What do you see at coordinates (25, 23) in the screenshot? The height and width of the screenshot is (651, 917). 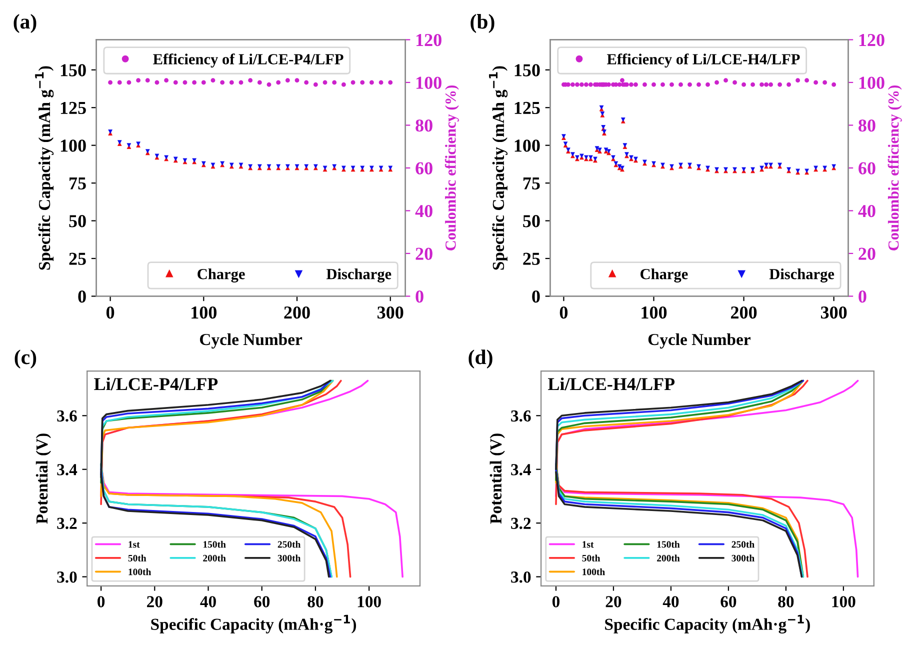 I see `chart-title: (a)` at bounding box center [25, 23].